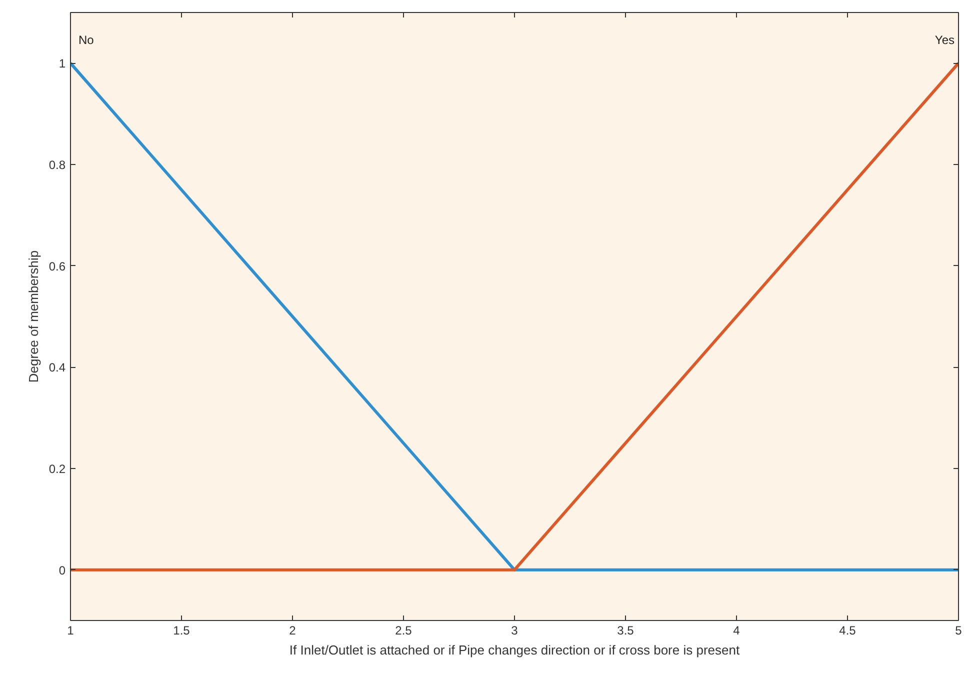 The width and height of the screenshot is (974, 694). I want to click on x-tick-label: 4, so click(736, 631).